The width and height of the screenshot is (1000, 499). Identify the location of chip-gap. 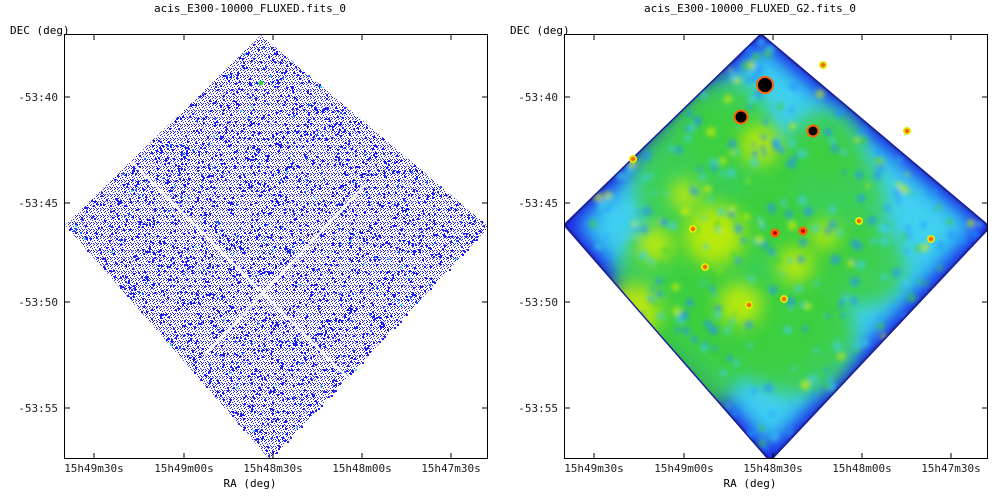
(285, 270).